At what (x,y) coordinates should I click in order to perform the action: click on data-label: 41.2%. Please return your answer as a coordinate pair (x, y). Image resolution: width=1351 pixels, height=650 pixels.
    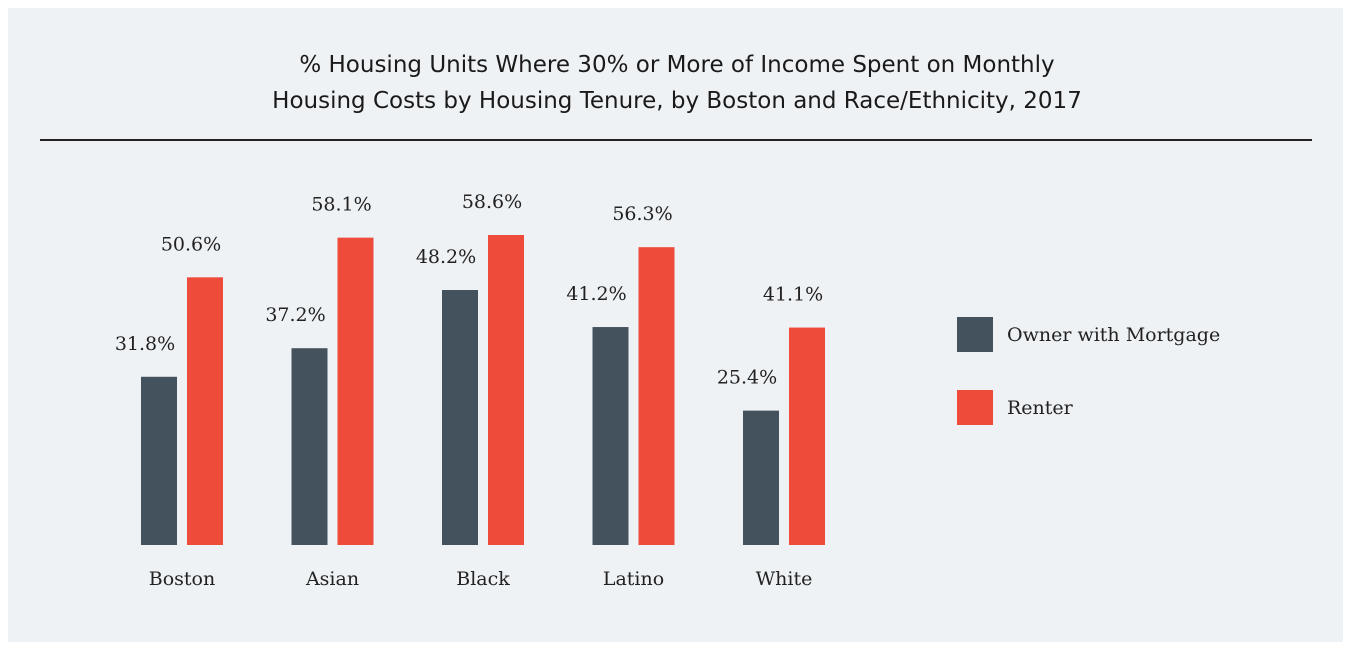
    Looking at the image, I should click on (596, 294).